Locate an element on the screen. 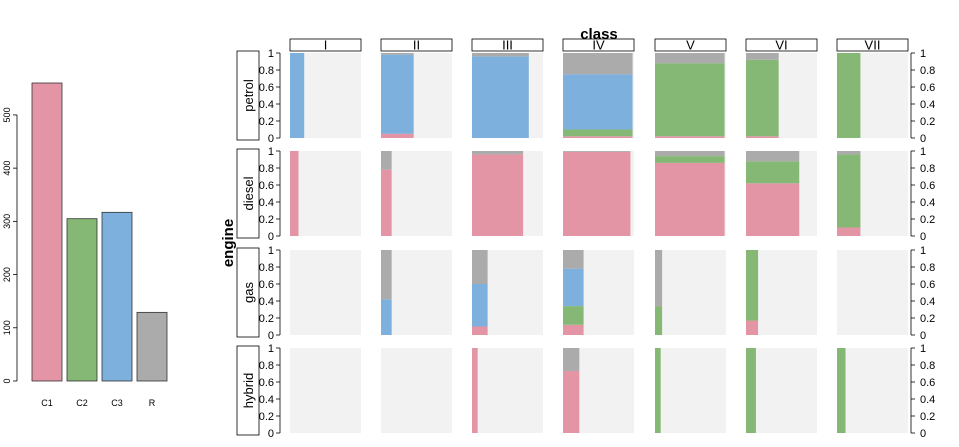 The height and width of the screenshot is (447, 959). column-strip-label: VII is located at coordinates (873, 45).